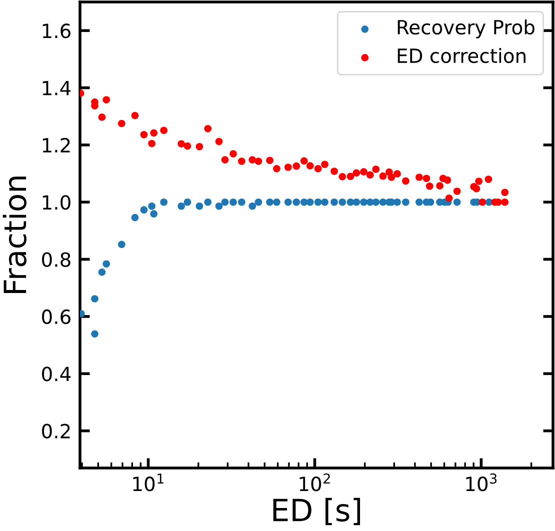 Image resolution: width=555 pixels, height=531 pixels. What do you see at coordinates (56, 145) in the screenshot?
I see `y-tick-label: 1.2` at bounding box center [56, 145].